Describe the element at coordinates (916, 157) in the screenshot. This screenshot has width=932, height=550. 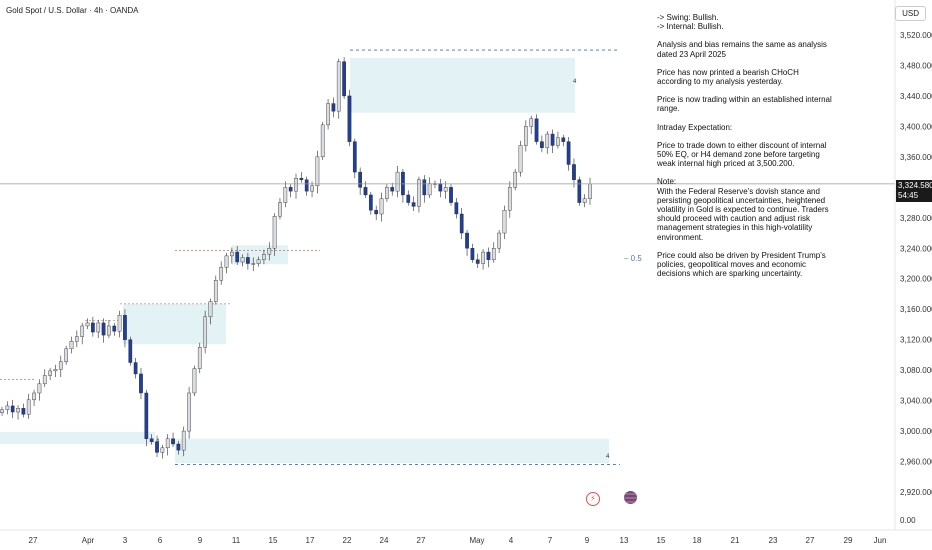
I see `y-tick-label: 3,360.000` at that location.